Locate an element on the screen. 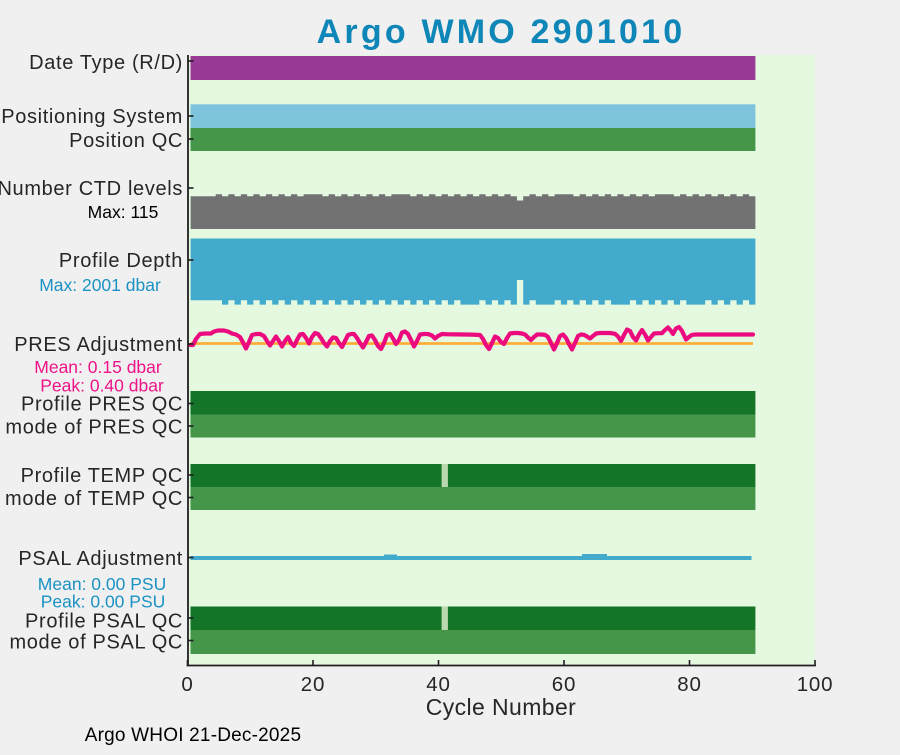  svg-text: mode of PSAL QC is located at coordinates (96, 643).